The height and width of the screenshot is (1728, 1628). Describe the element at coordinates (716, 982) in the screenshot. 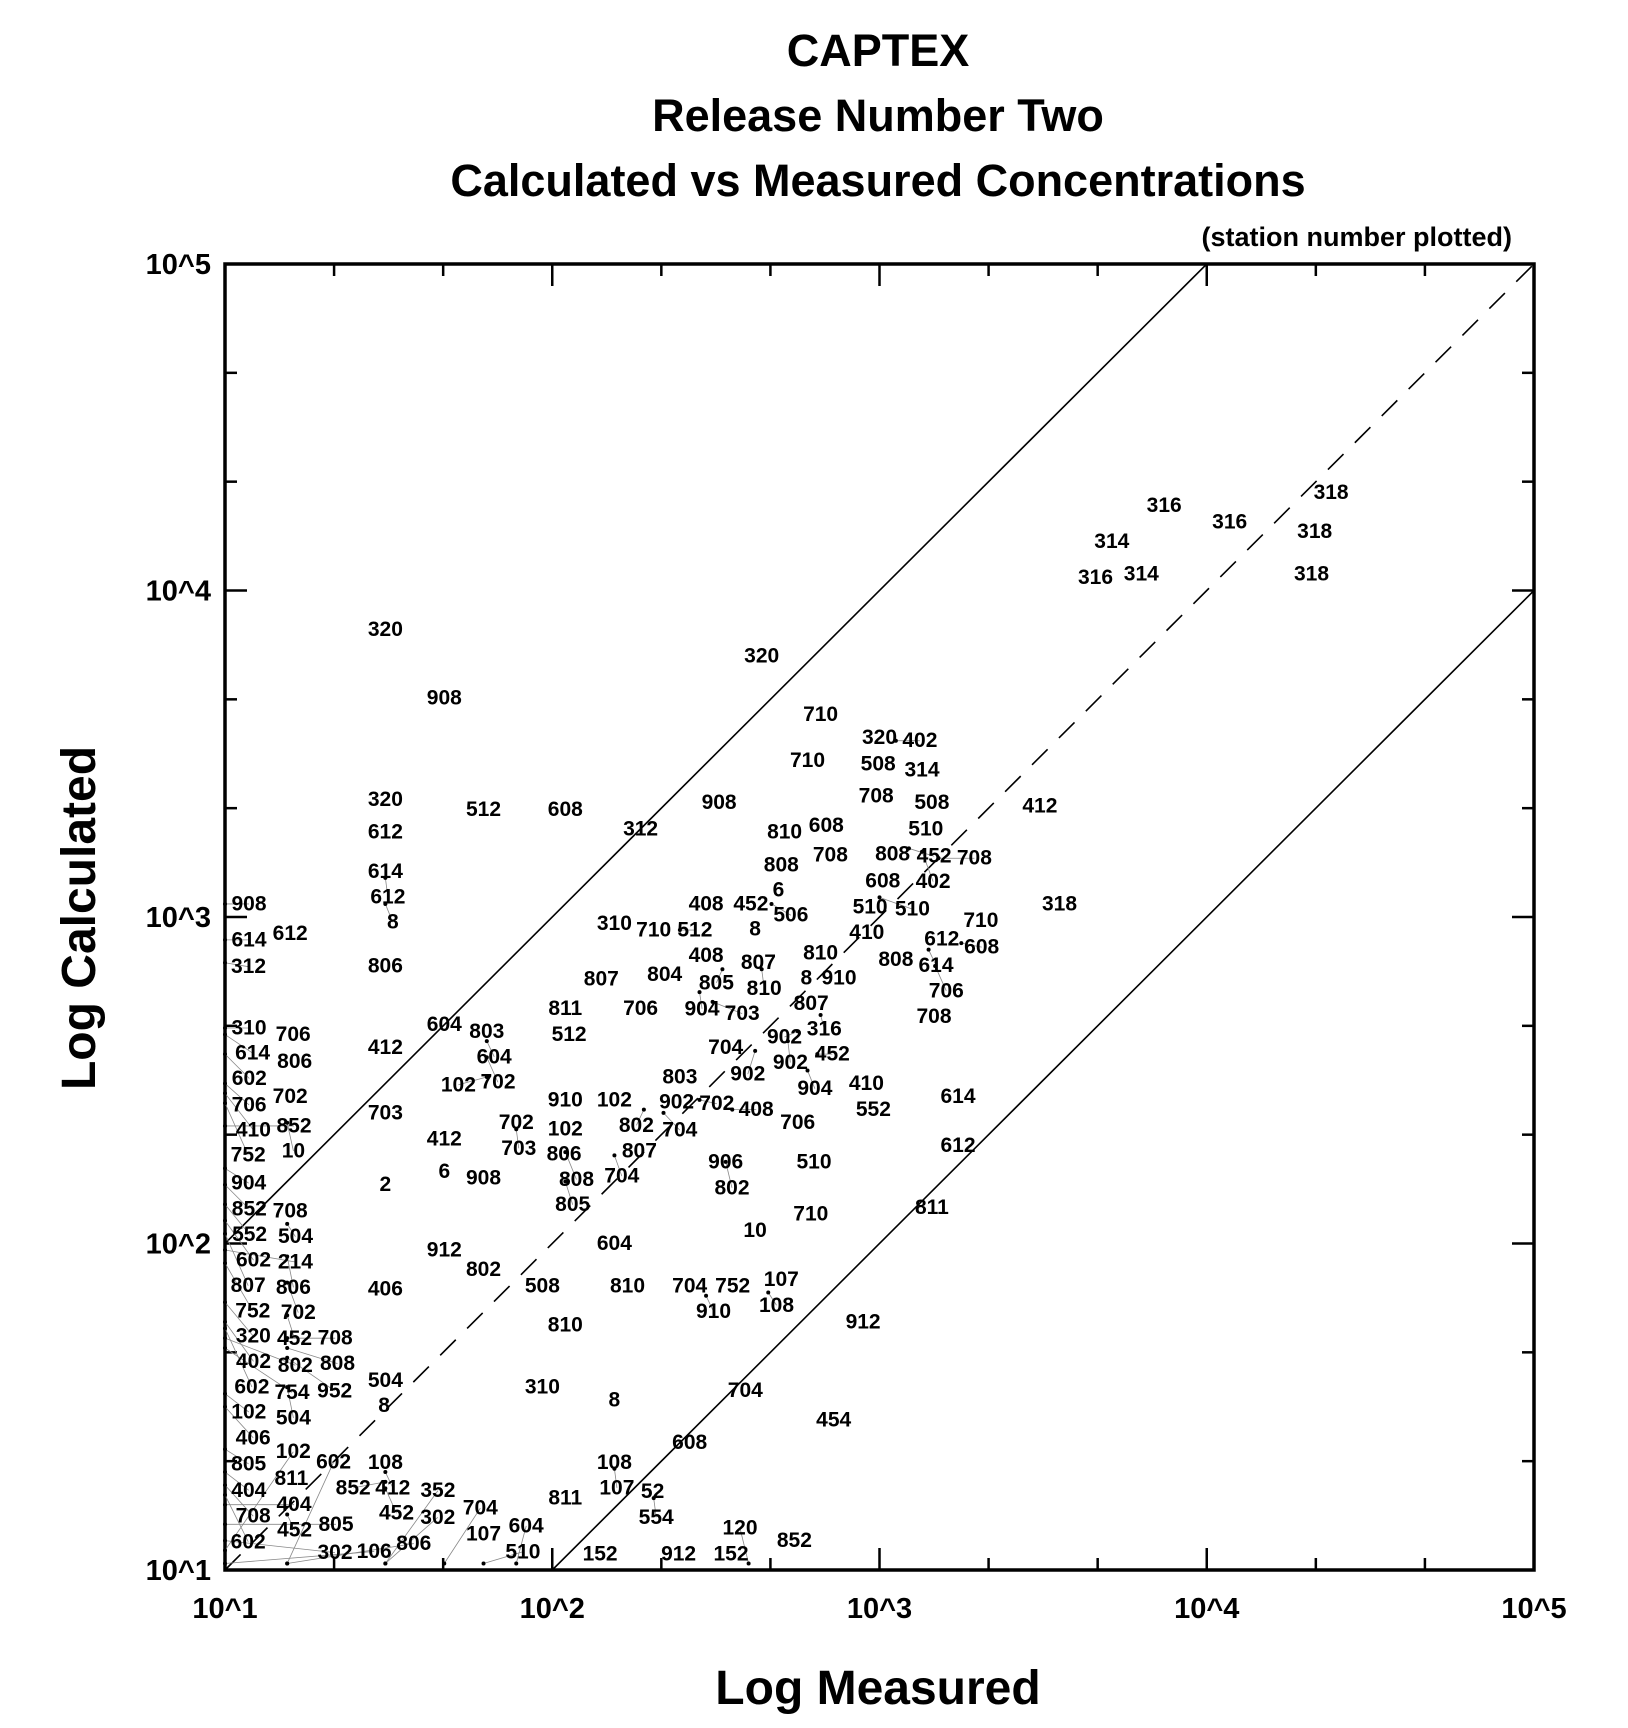

I see `data-point-station-label: 805` at that location.